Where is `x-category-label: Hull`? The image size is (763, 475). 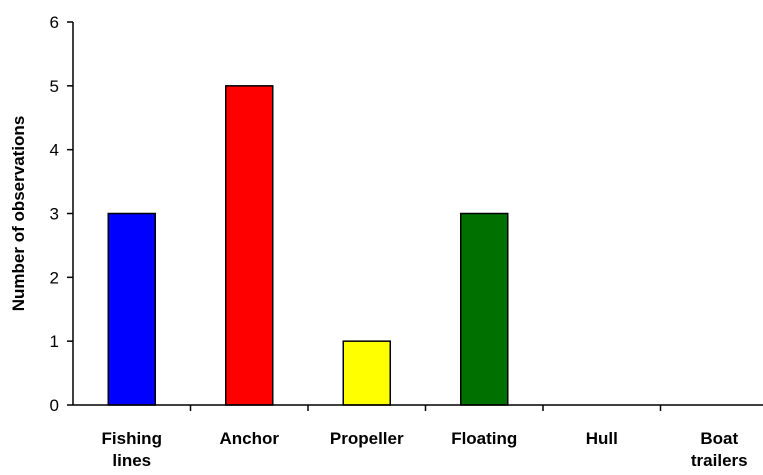 x-category-label: Hull is located at coordinates (602, 438).